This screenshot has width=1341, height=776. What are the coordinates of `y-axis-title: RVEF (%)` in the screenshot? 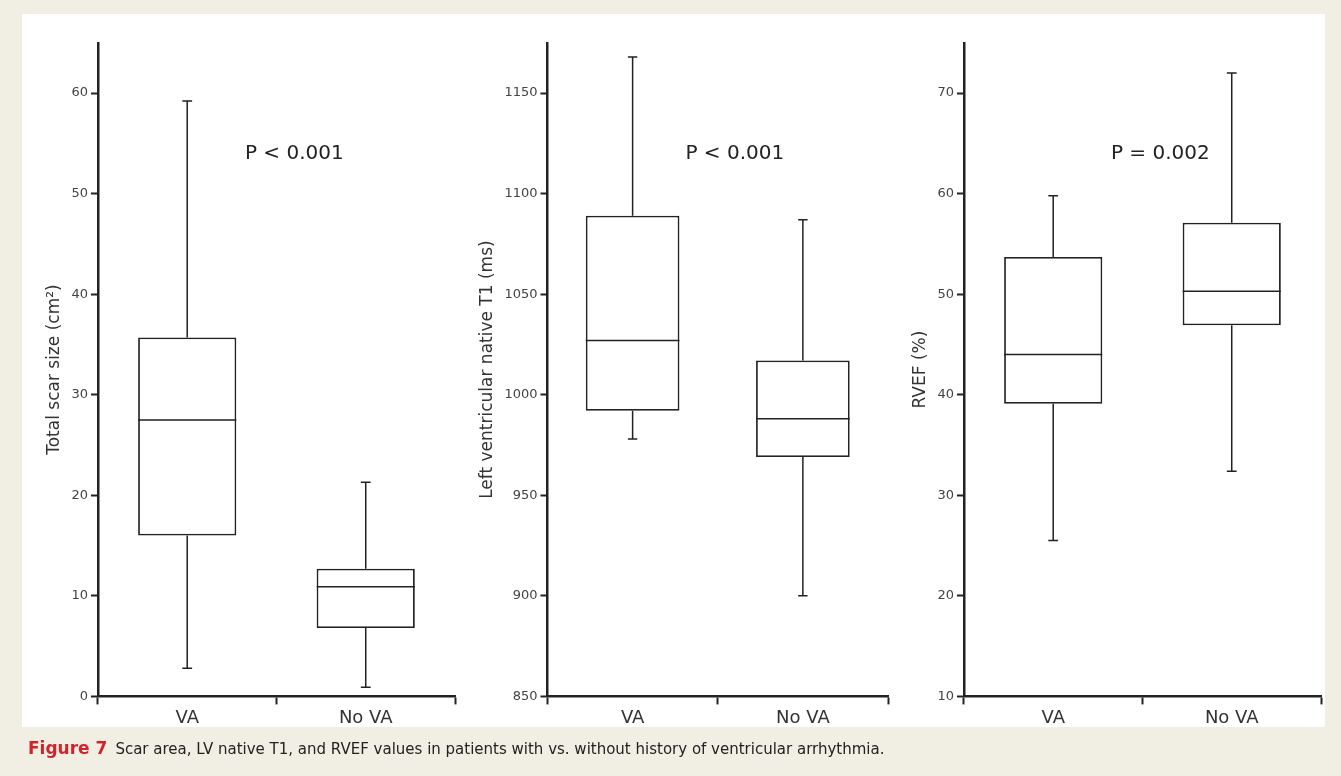 It's located at (918, 369).